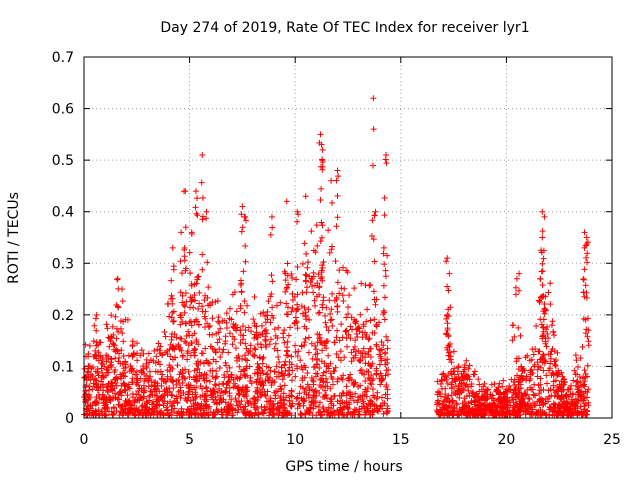 Image resolution: width=640 pixels, height=480 pixels. What do you see at coordinates (343, 467) in the screenshot?
I see `x-axis-label: GPS time / hours` at bounding box center [343, 467].